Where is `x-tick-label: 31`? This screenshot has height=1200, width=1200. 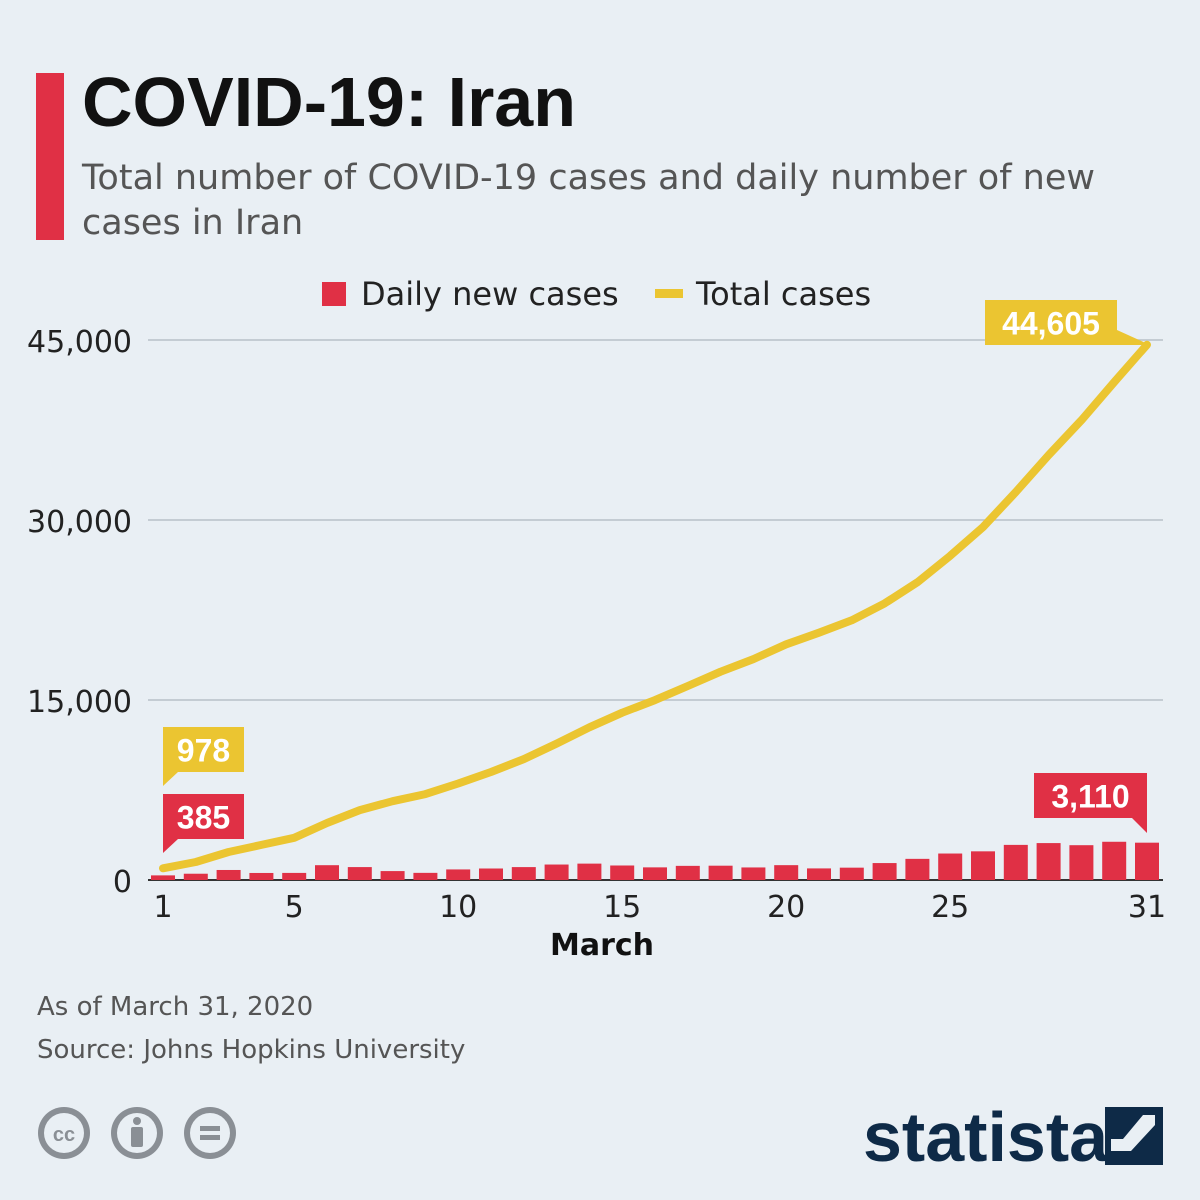
x-tick-label: 31 is located at coordinates (1147, 907).